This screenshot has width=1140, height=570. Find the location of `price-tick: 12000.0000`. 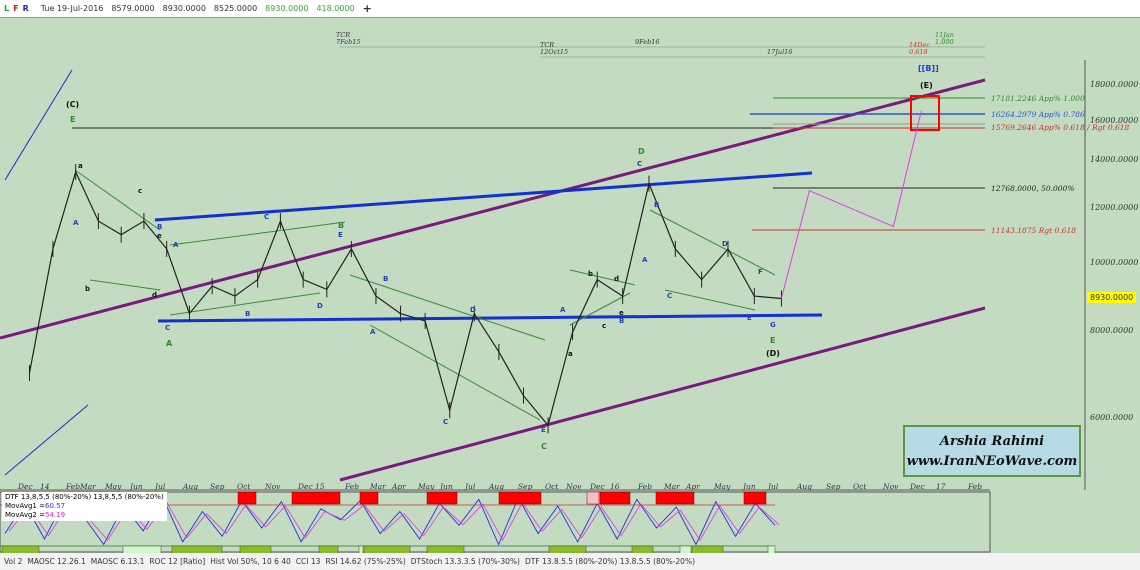

price-tick: 12000.0000 is located at coordinates (1114, 207).